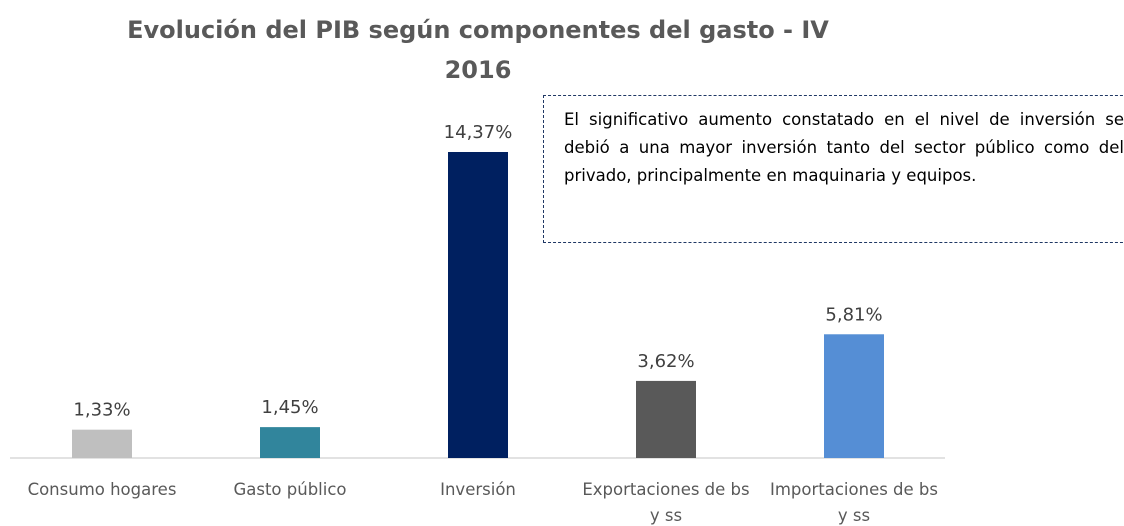 This screenshot has width=1124, height=526. Describe the element at coordinates (665, 361) in the screenshot. I see `data-label: 3,62%` at that location.